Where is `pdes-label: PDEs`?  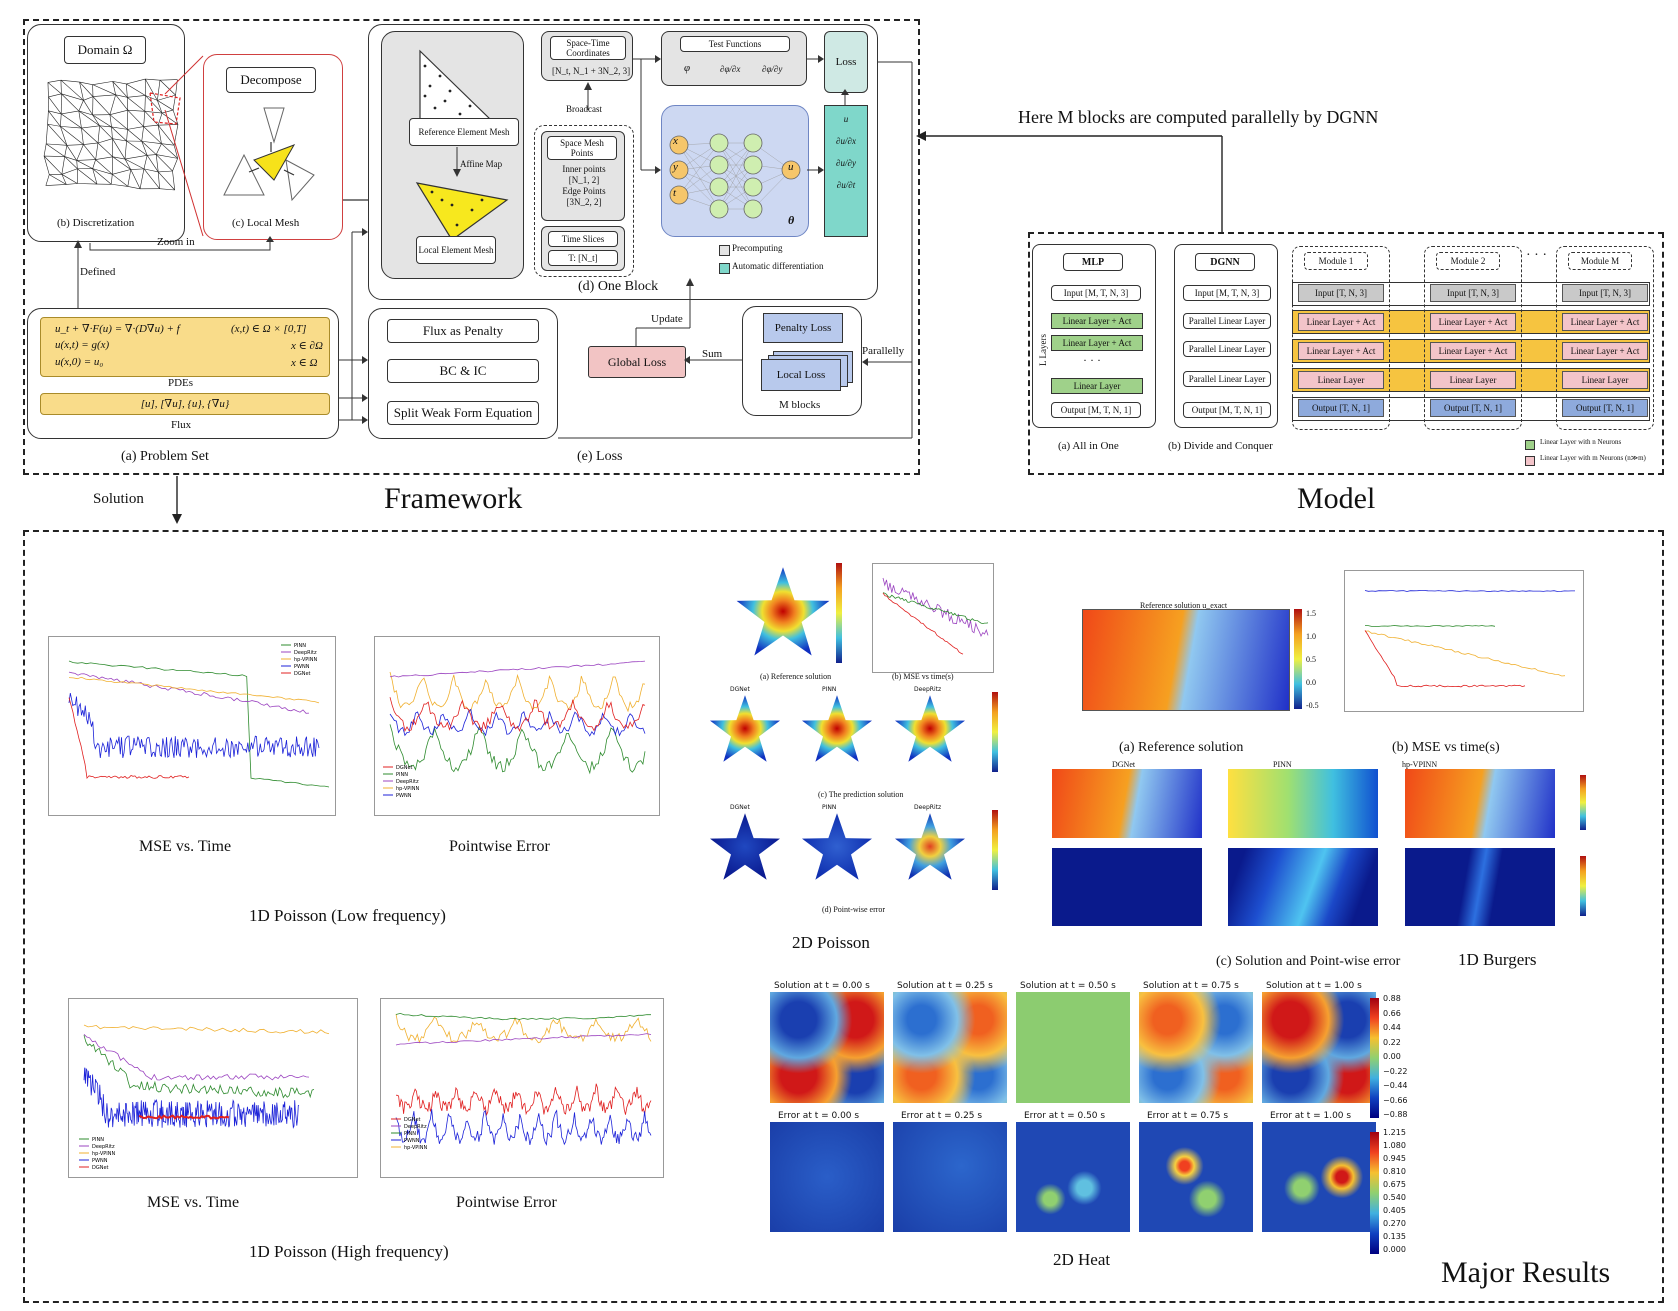
pdes-label: PDEs is located at coordinates (181, 383).